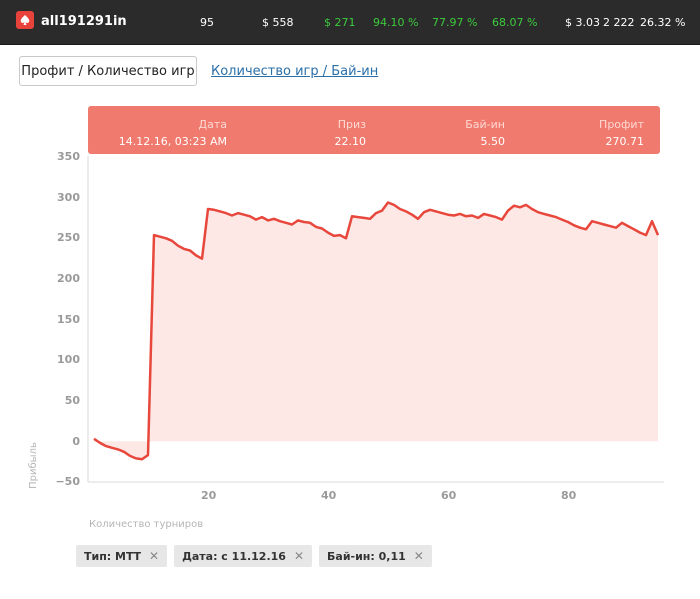 This screenshot has width=700, height=599. I want to click on tab-games-vs-buyin: Количество игр / Бай-ин, so click(295, 71).